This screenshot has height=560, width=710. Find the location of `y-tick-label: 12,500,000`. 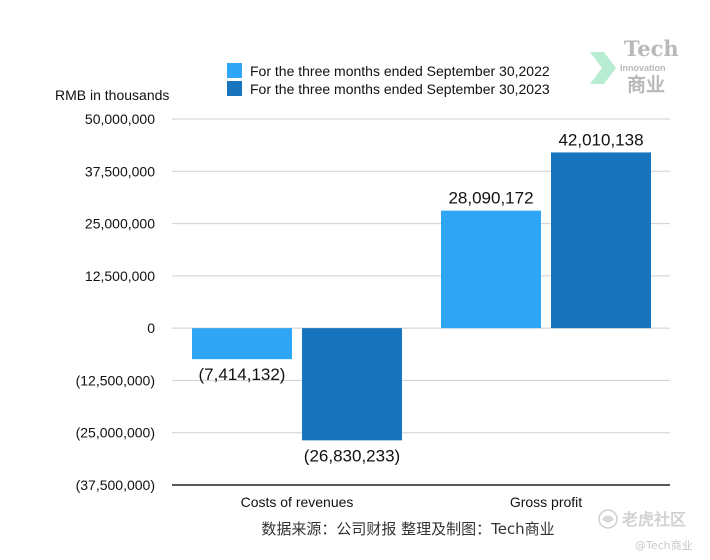

y-tick-label: 12,500,000 is located at coordinates (120, 276).